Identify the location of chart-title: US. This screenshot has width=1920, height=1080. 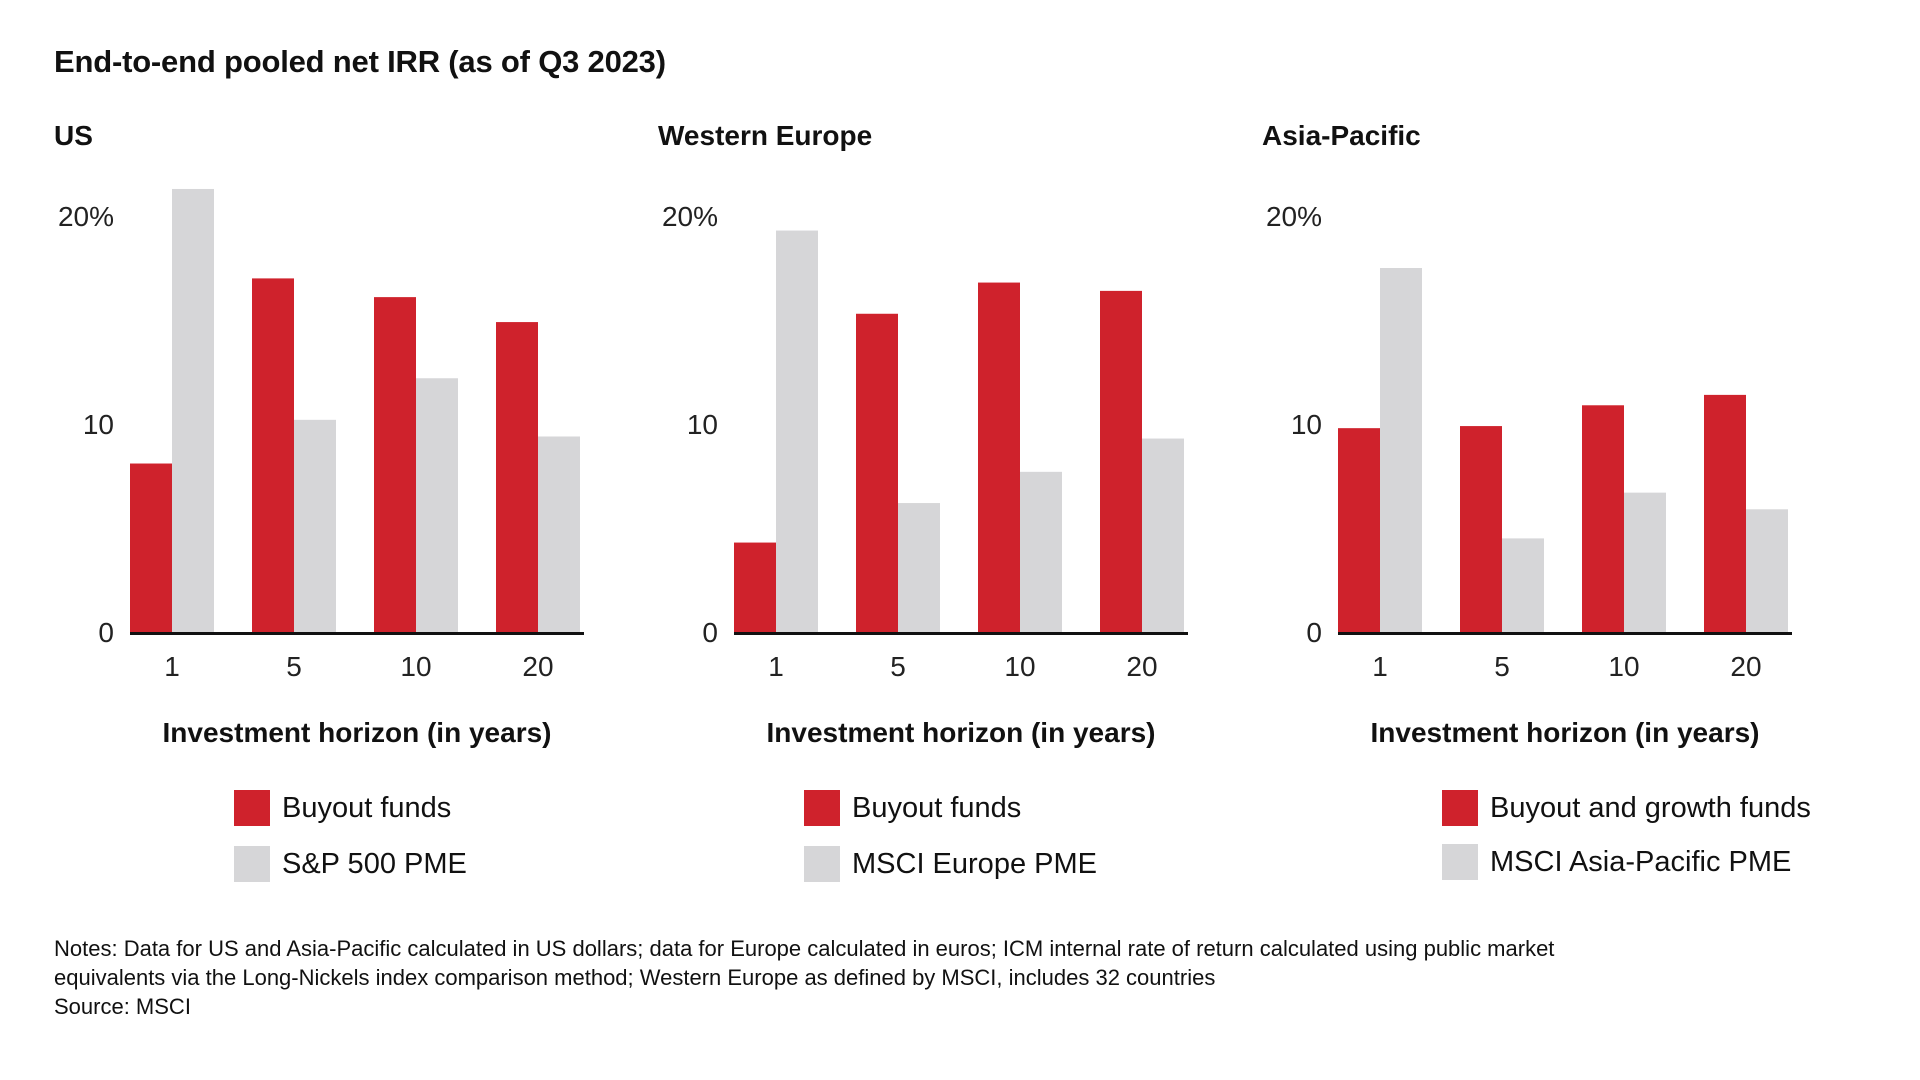
(73, 135).